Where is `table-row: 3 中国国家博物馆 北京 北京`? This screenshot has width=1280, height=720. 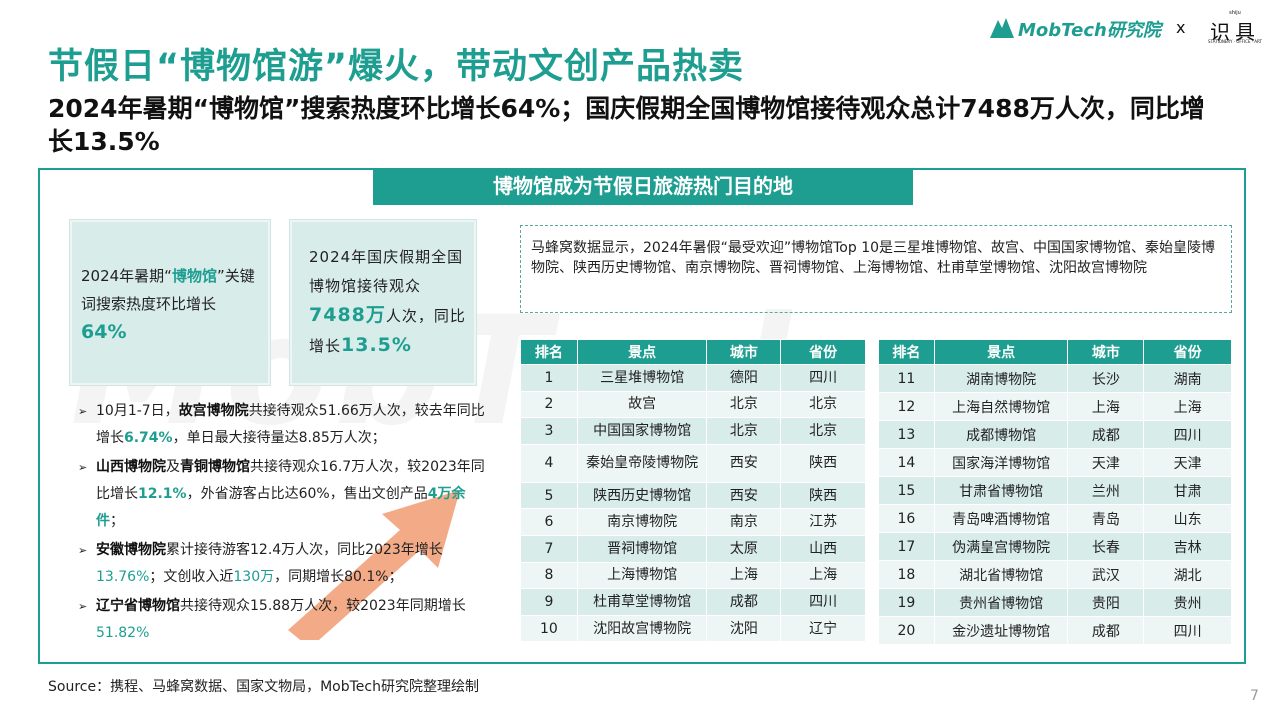 table-row: 3 中国国家博物馆 北京 北京 is located at coordinates (693, 431).